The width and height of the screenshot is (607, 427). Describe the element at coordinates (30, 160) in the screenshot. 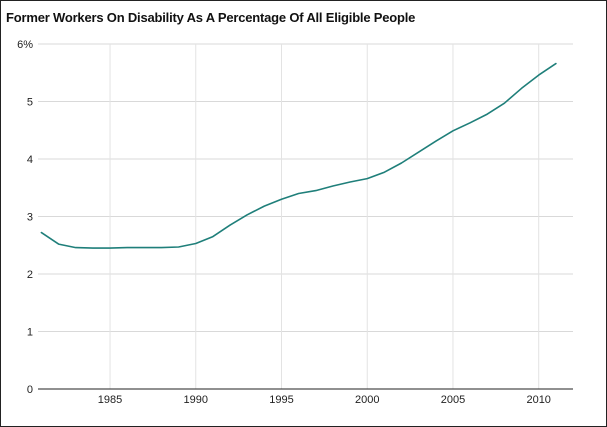

I see `y-tick-label: 4` at that location.